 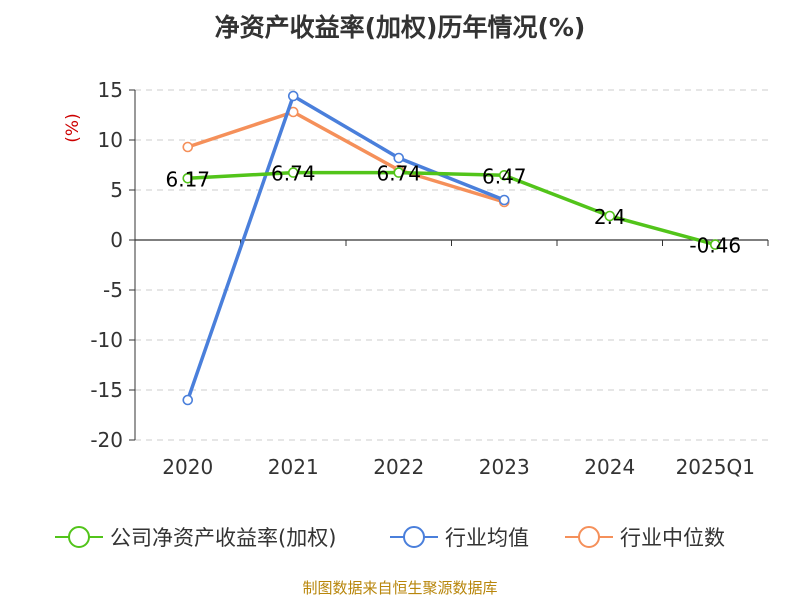 What do you see at coordinates (116, 240) in the screenshot?
I see `y-tick-label: 0` at bounding box center [116, 240].